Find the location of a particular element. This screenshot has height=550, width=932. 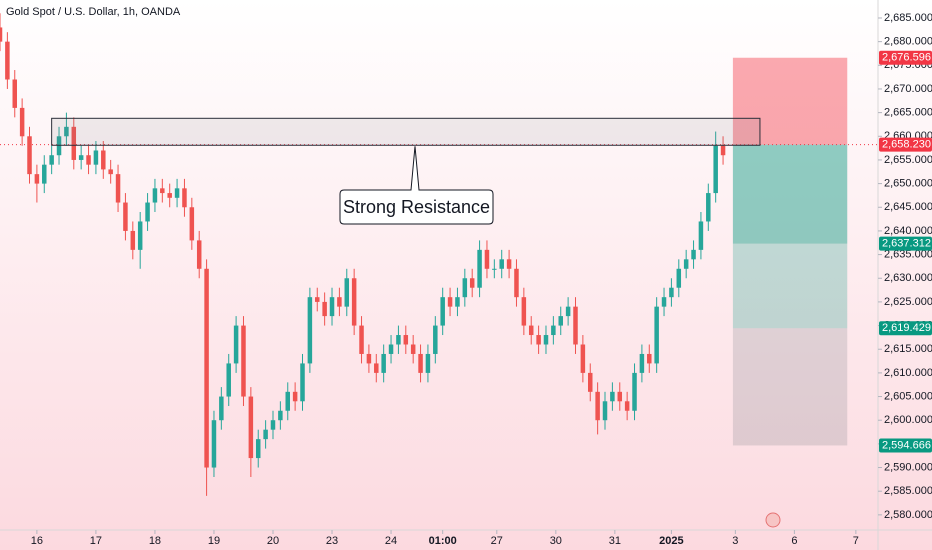

y-tick-label: 2,680.000 is located at coordinates (908, 42).